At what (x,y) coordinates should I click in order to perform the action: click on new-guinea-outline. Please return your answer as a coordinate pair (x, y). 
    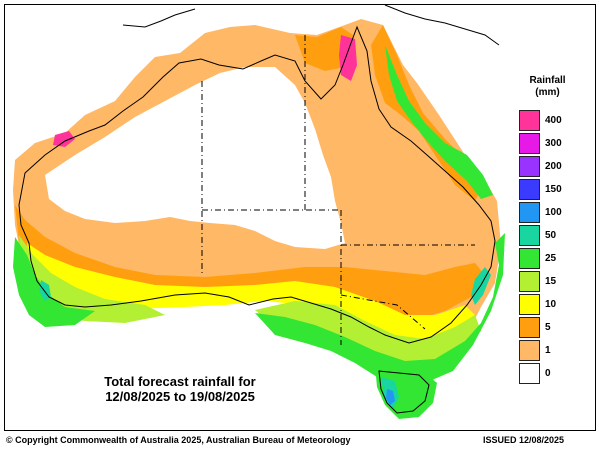
    Looking at the image, I should click on (442, 25).